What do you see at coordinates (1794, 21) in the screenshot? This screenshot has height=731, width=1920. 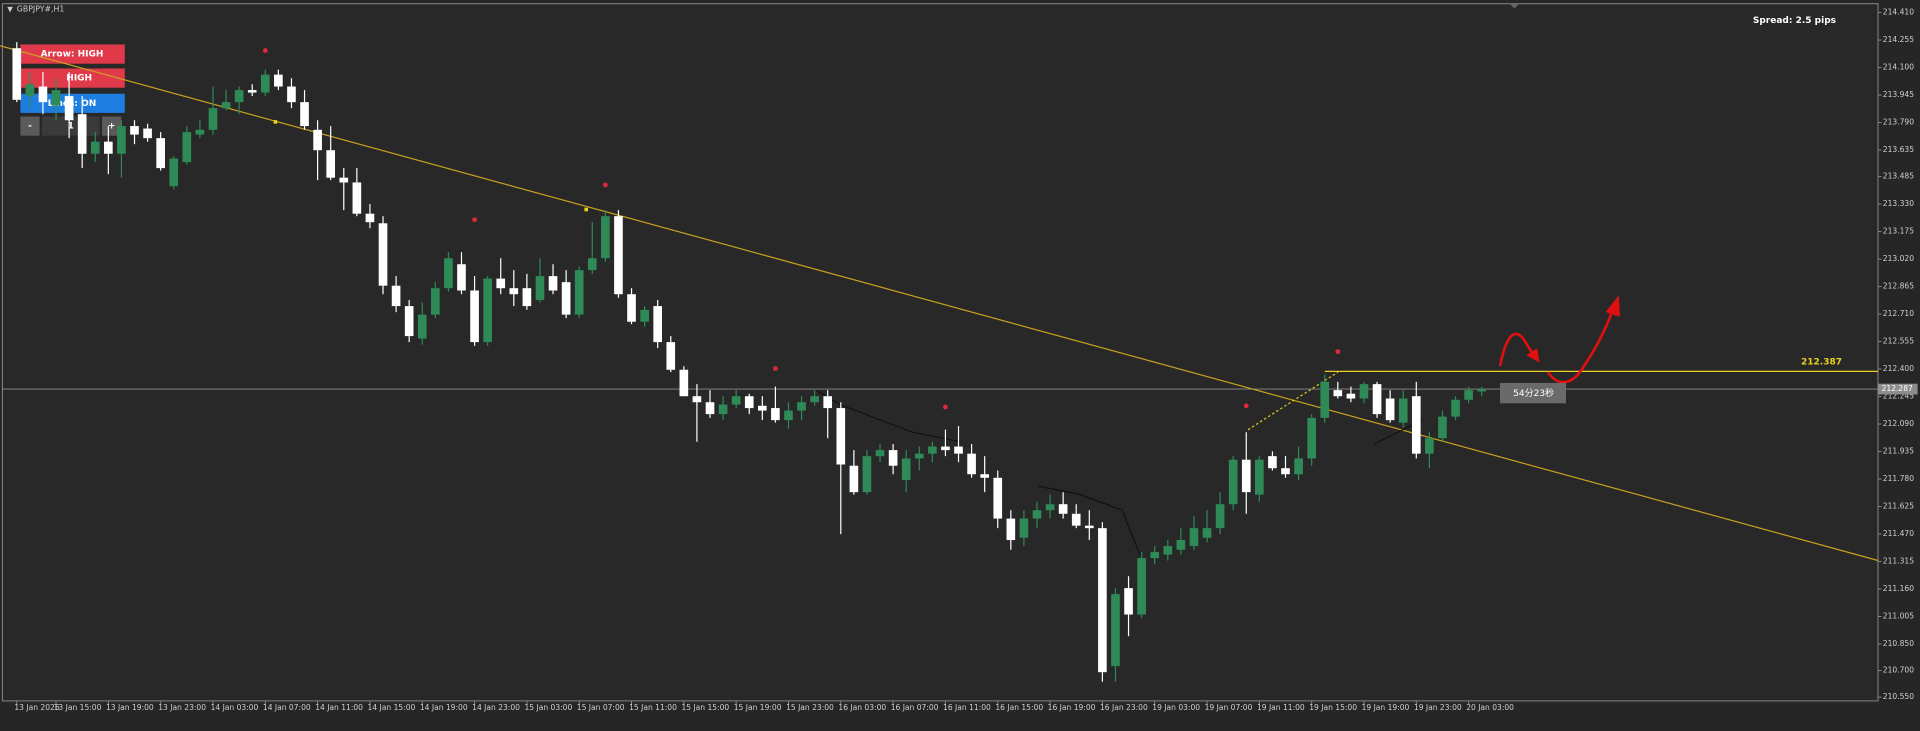 I see `spread: Spread: 2.5 pips` at bounding box center [1794, 21].